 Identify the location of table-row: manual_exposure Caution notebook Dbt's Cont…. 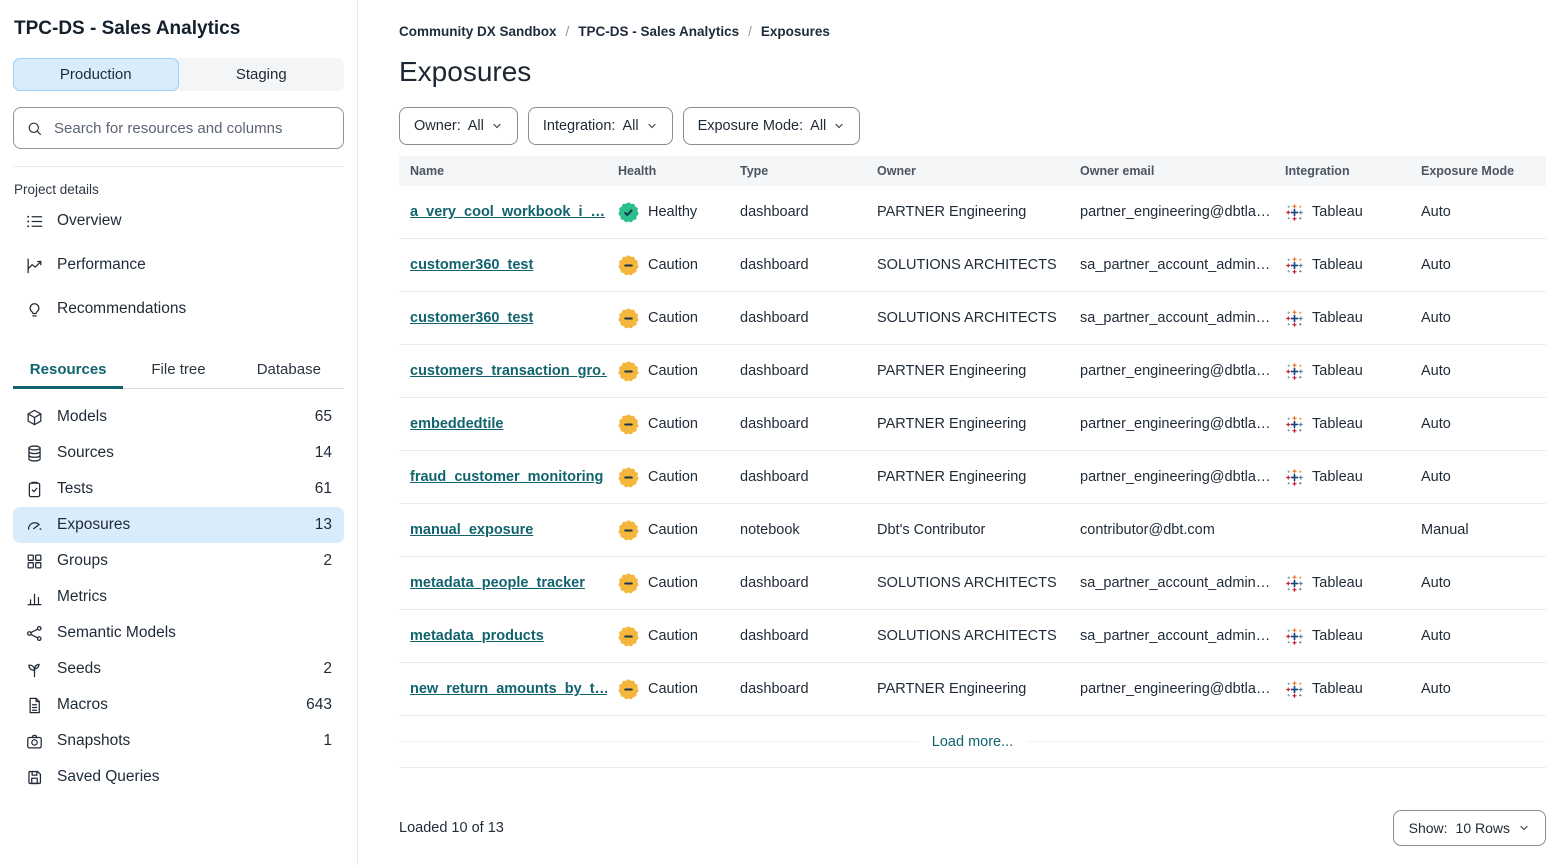
(972, 530).